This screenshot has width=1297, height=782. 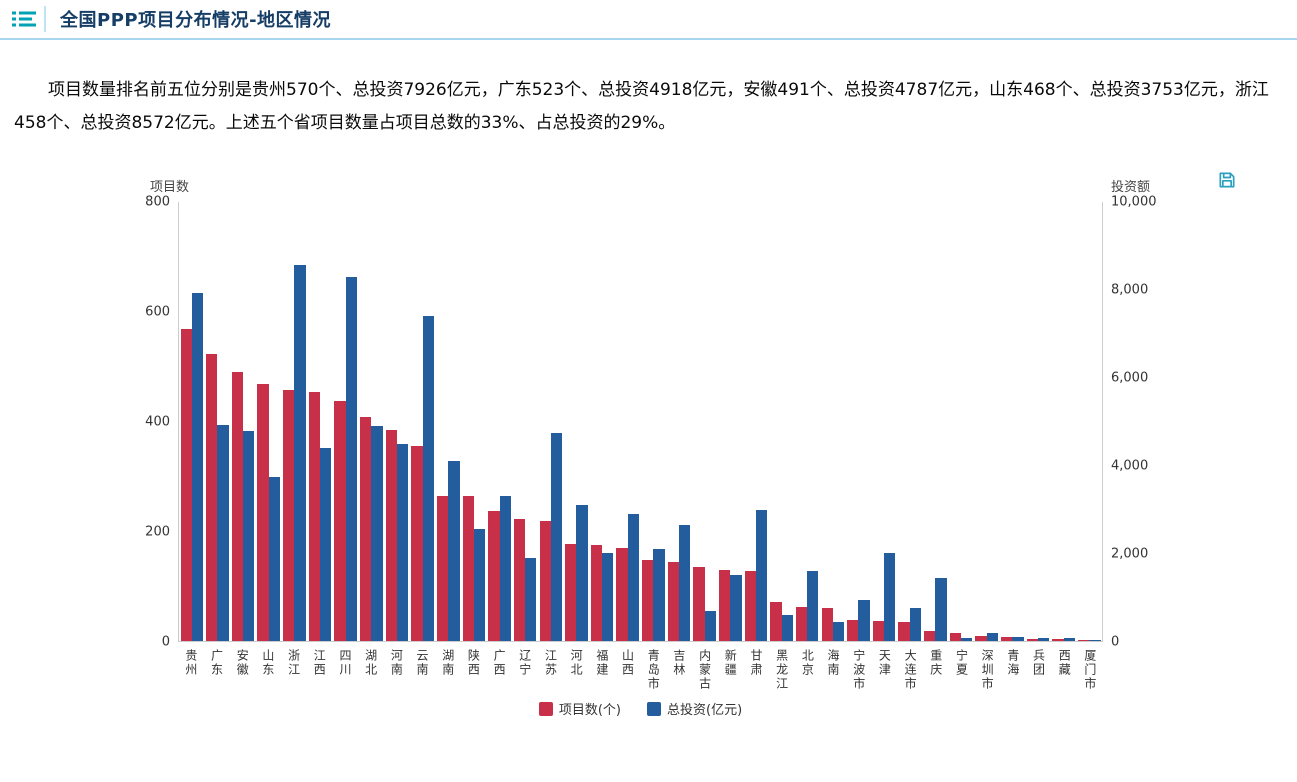 I want to click on legend-item-projects: 项目数(个), so click(x=579, y=708).